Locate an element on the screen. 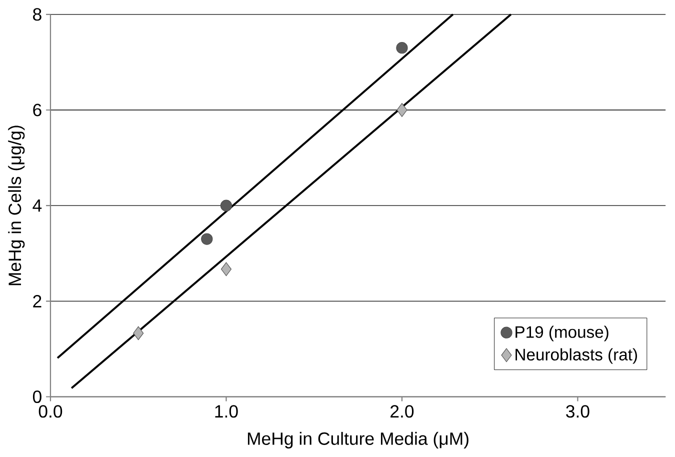  x-tick-label: 1.0 is located at coordinates (226, 411).